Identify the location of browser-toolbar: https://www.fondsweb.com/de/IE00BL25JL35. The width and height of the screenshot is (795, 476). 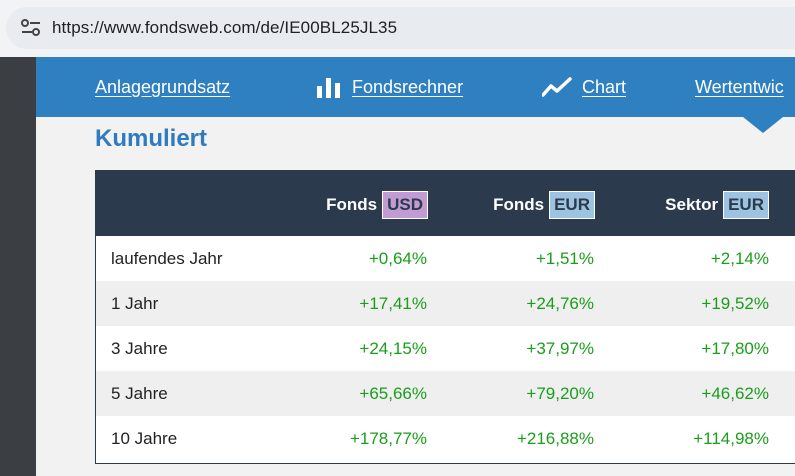
(397, 28).